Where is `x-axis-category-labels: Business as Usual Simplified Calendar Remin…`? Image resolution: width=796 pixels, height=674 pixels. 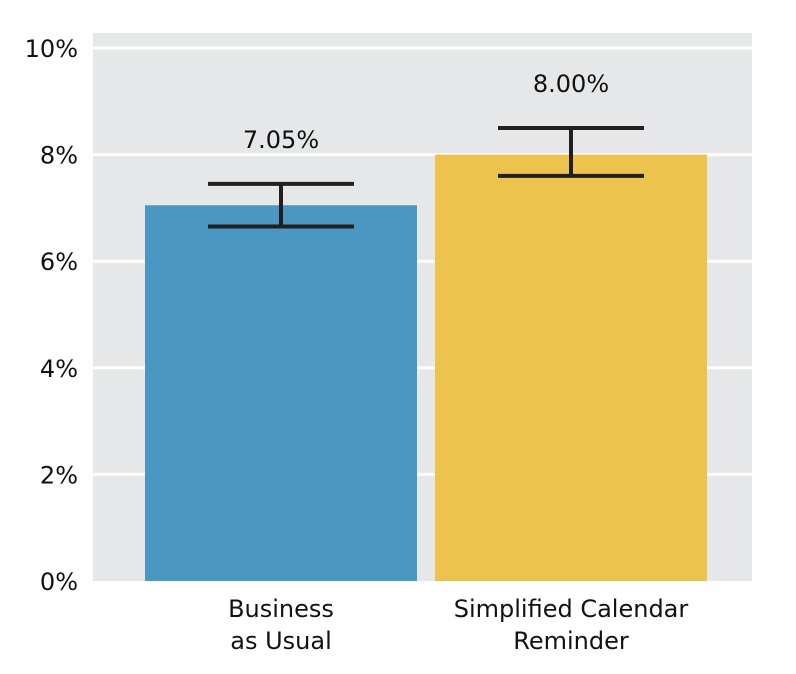
x-axis-category-labels: Business as Usual Simplified Calendar Remin… is located at coordinates (458, 625).